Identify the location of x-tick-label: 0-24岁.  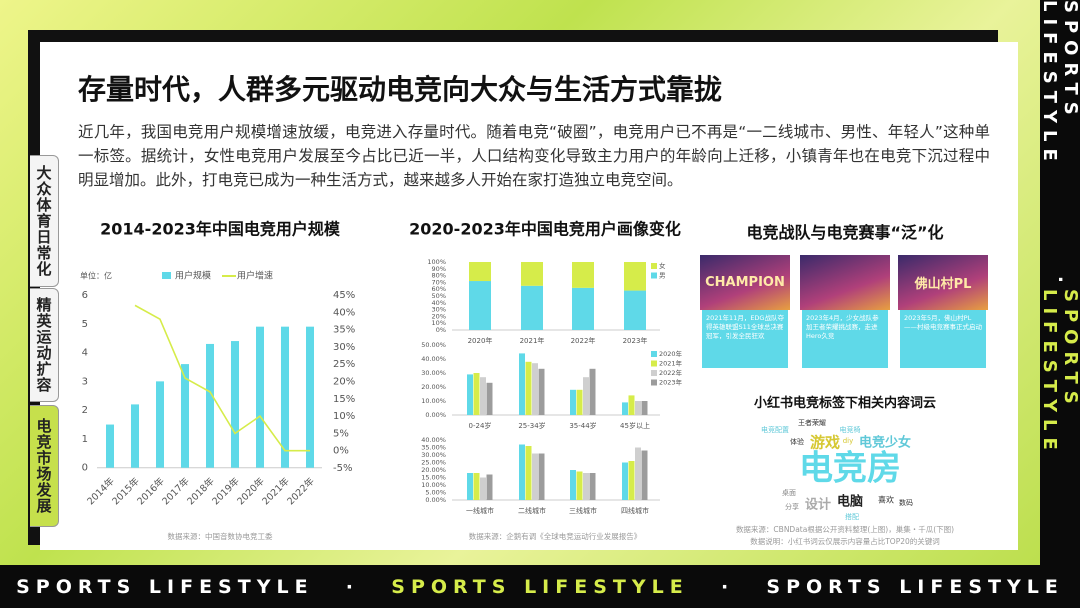
(480, 425).